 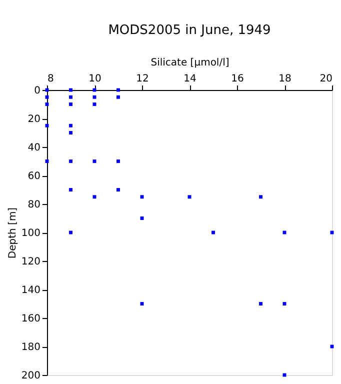 I want to click on y-tick-label: 80, so click(x=34, y=205).